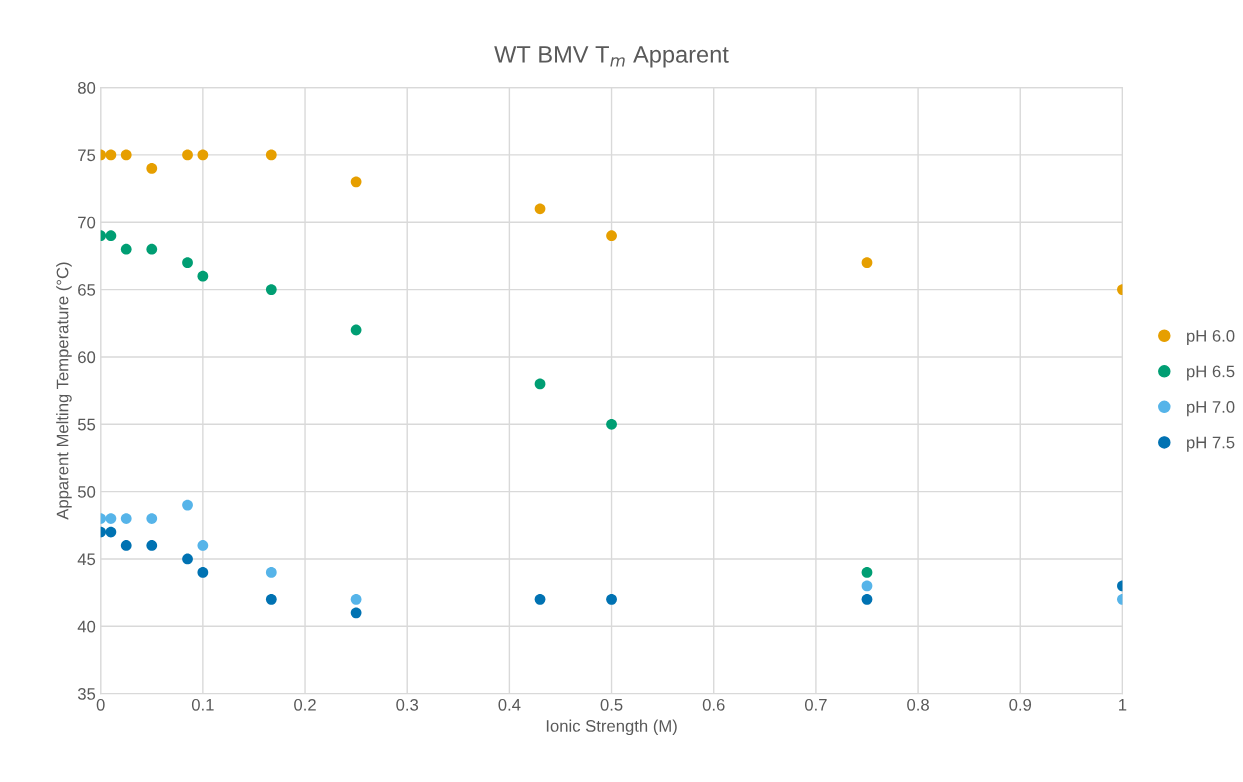  What do you see at coordinates (1211, 373) in the screenshot?
I see `legend-label: pH 6.5` at bounding box center [1211, 373].